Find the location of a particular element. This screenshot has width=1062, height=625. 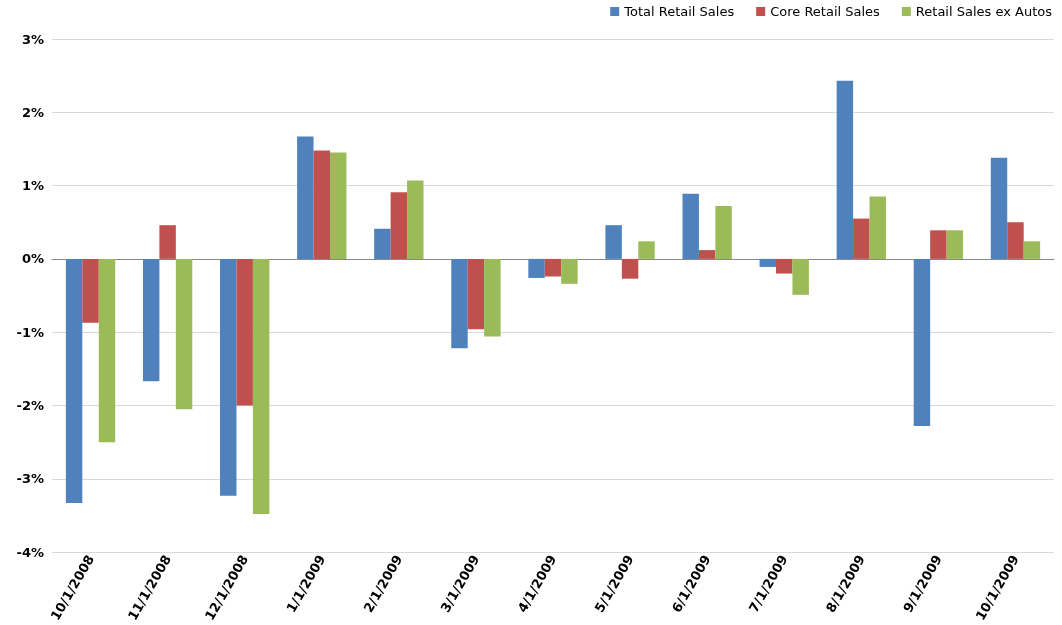

y-tick-label: 2% is located at coordinates (32, 112).